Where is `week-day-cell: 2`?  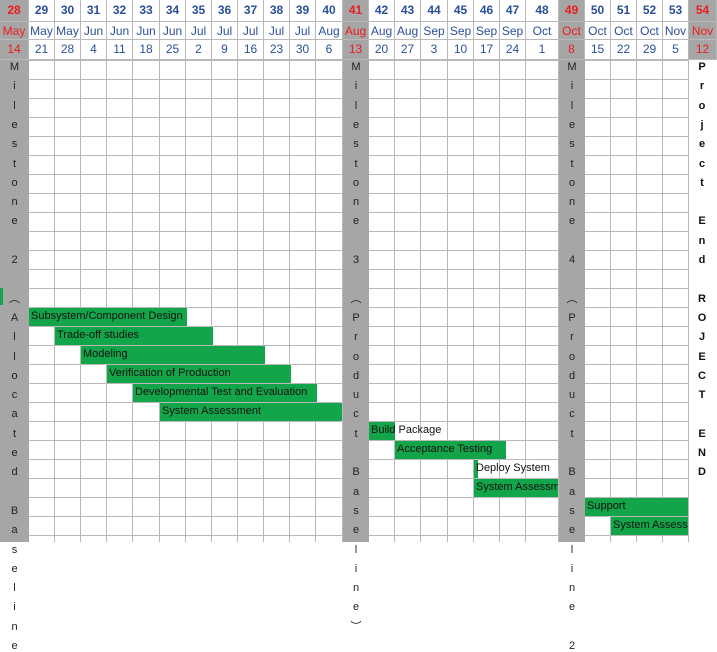
week-day-cell: 2 is located at coordinates (199, 50).